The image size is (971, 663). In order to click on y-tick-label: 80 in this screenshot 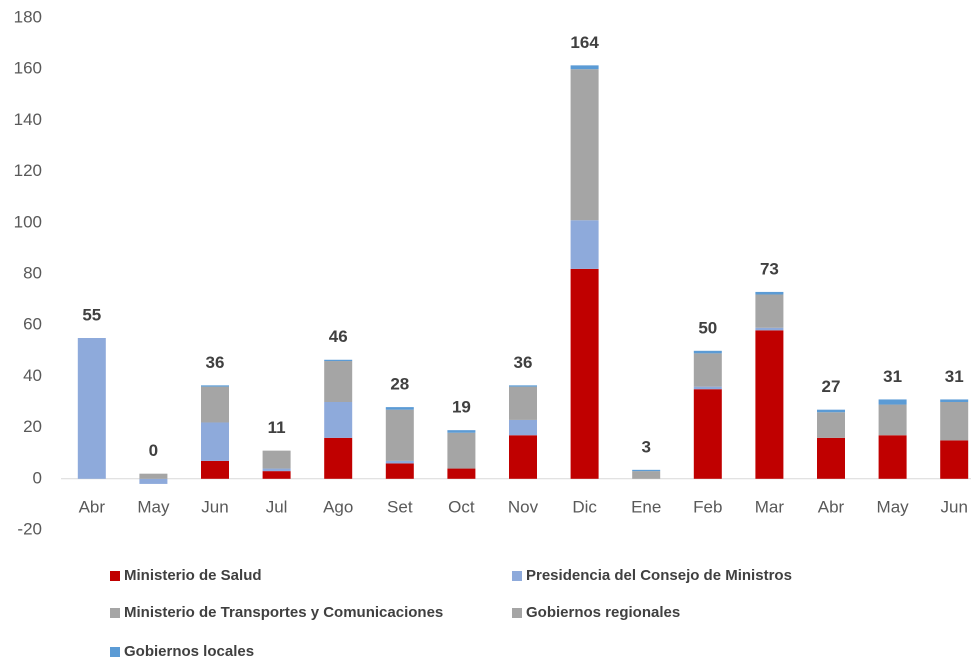, I will do `click(32, 272)`.